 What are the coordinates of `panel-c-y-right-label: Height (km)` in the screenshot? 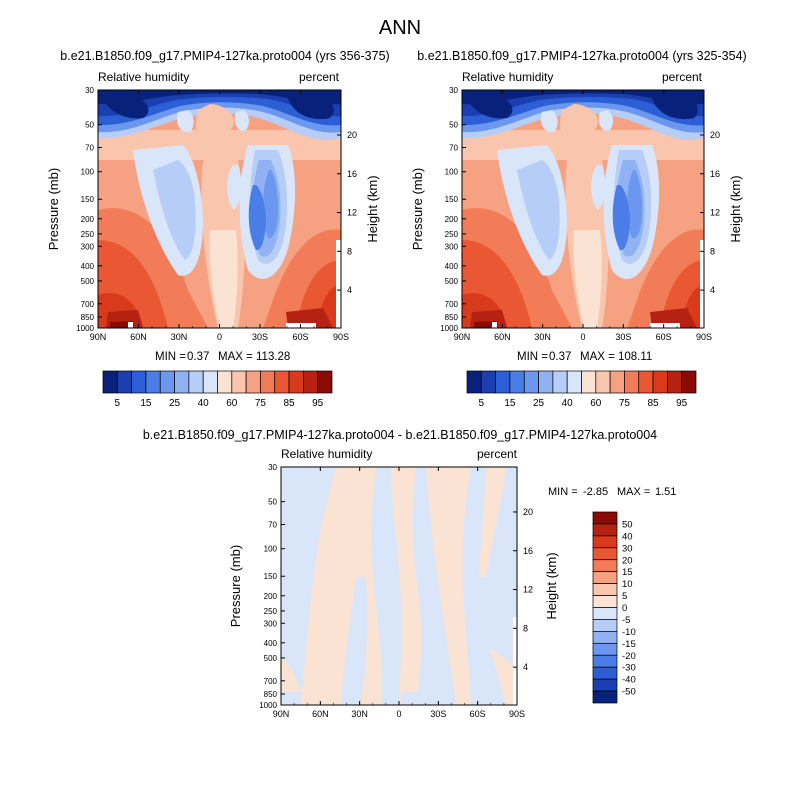 It's located at (551, 585).